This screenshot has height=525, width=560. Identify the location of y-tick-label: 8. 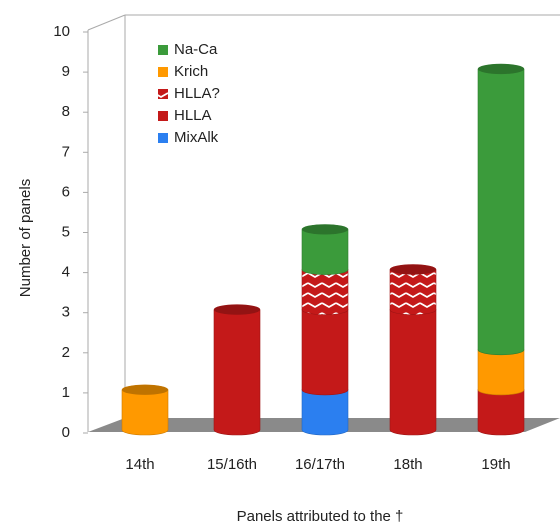
(66, 111).